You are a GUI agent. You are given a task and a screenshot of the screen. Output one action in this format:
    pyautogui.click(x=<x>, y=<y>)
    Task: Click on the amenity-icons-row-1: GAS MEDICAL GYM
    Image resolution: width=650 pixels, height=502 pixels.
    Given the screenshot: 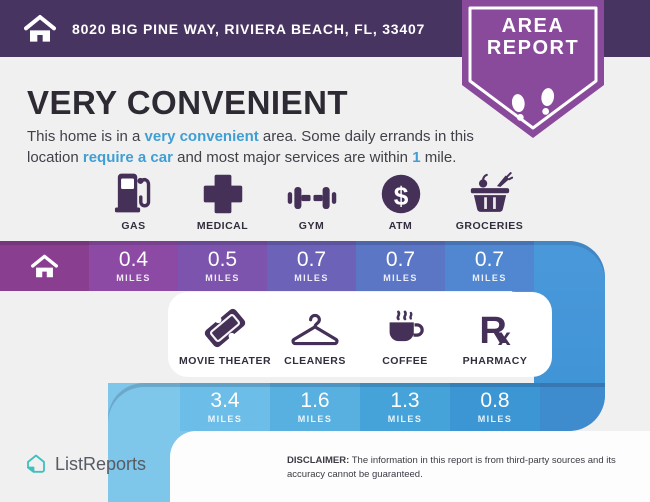 What is the action you would take?
    pyautogui.click(x=311, y=199)
    